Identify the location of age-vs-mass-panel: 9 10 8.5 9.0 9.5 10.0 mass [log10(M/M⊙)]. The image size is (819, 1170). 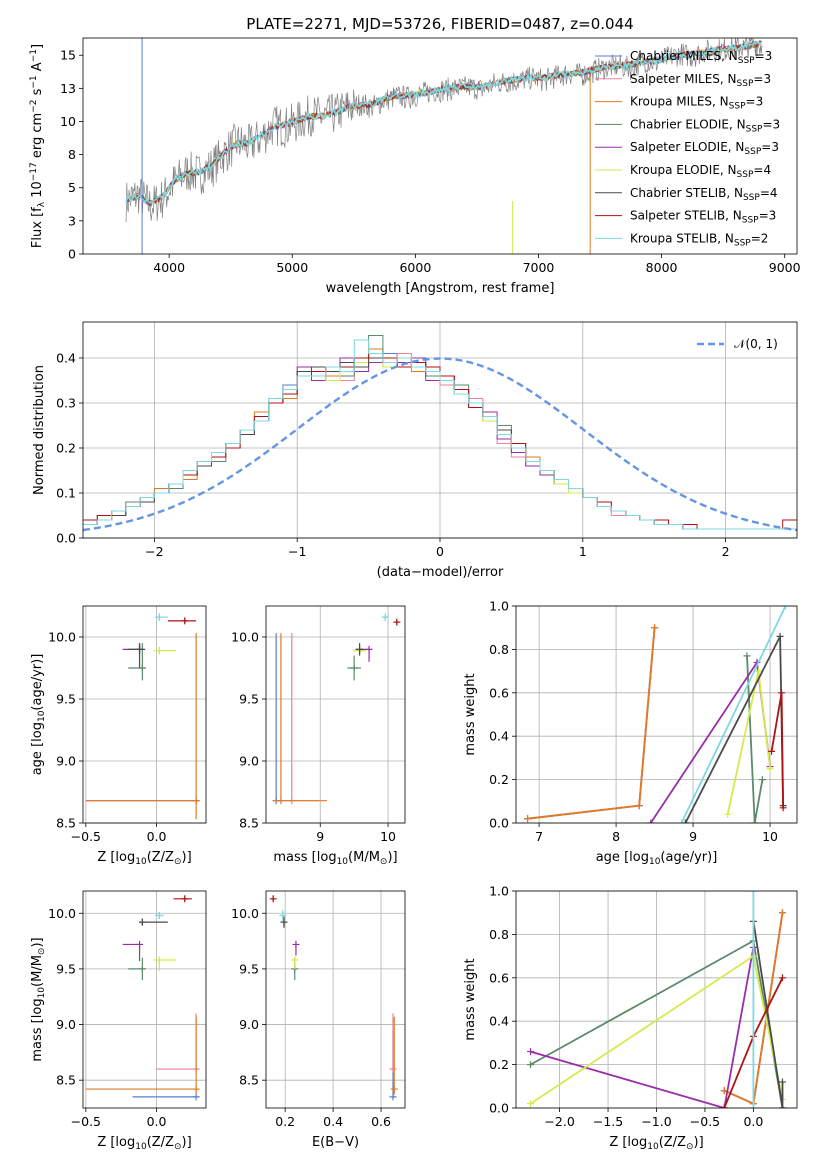
(318, 736).